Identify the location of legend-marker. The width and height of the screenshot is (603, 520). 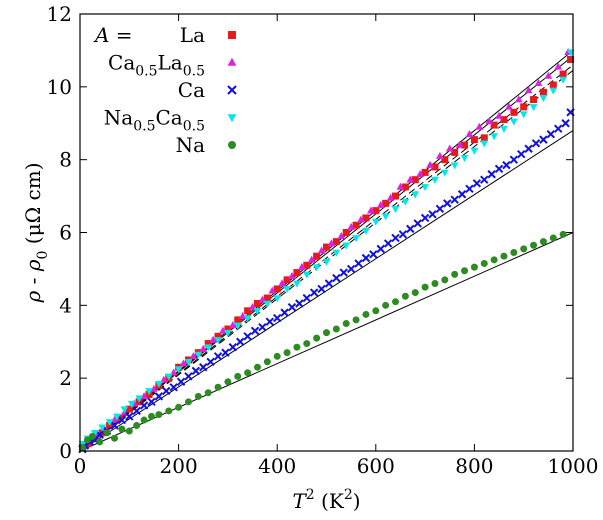
(232, 145).